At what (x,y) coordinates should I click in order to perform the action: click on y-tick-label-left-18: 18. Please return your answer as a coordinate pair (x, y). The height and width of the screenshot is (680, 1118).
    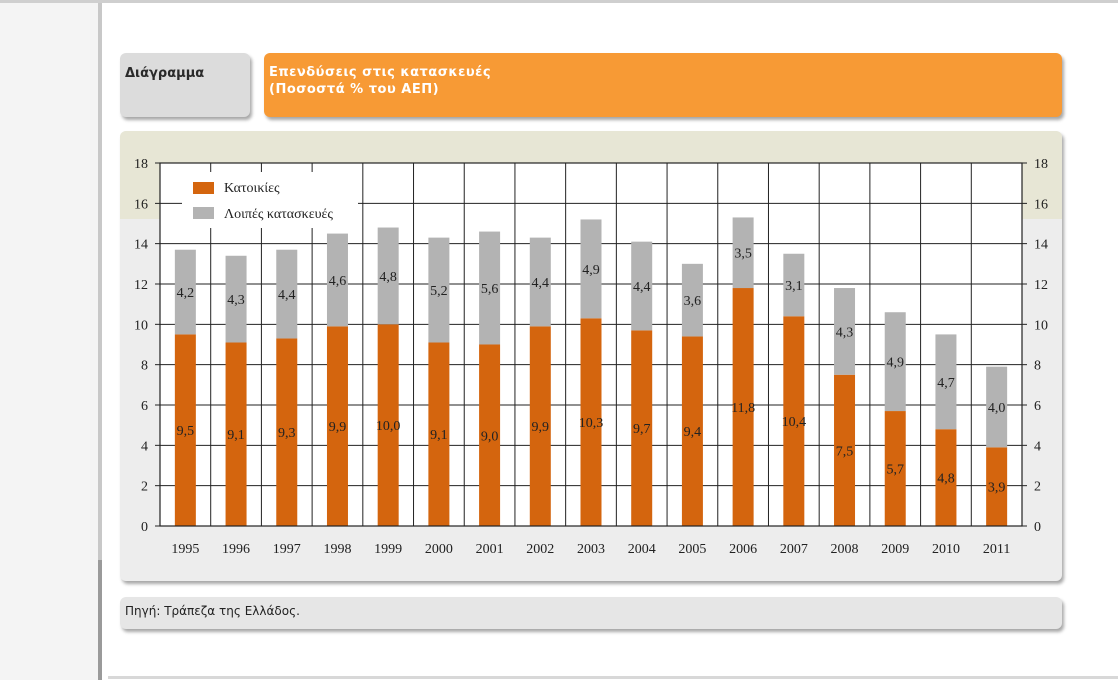
    Looking at the image, I should click on (141, 164).